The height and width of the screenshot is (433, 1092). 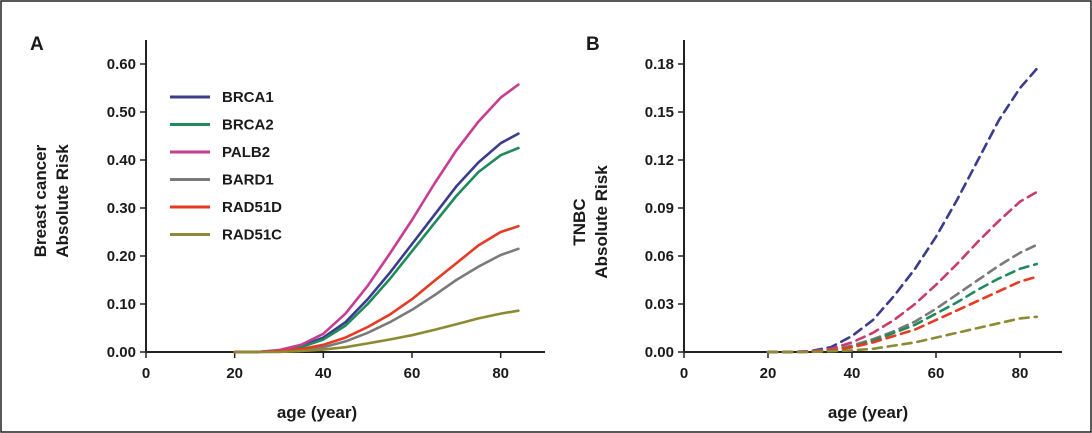 I want to click on panel-a-ytick-label: 0.10, so click(x=121, y=304).